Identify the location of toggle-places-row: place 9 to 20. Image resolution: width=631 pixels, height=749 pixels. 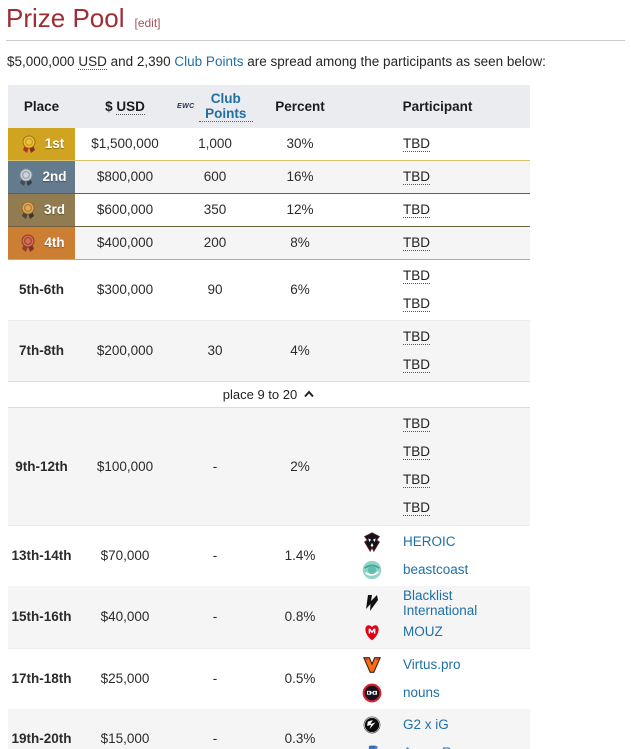
(269, 394).